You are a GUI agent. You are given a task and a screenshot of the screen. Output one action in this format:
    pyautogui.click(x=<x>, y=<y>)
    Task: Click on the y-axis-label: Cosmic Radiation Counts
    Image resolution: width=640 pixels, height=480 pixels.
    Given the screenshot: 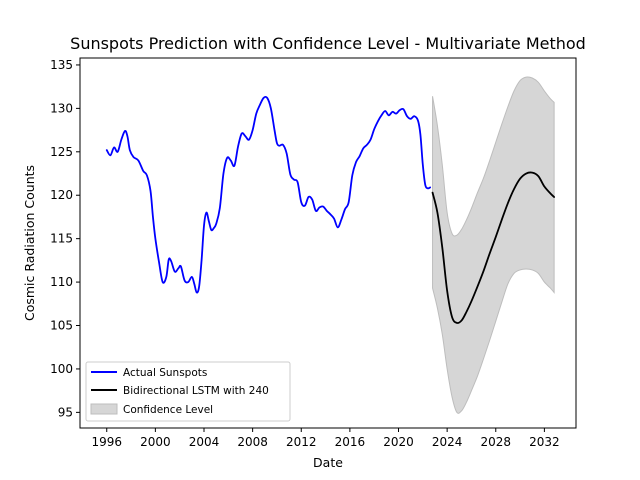 What is the action you would take?
    pyautogui.click(x=29, y=243)
    